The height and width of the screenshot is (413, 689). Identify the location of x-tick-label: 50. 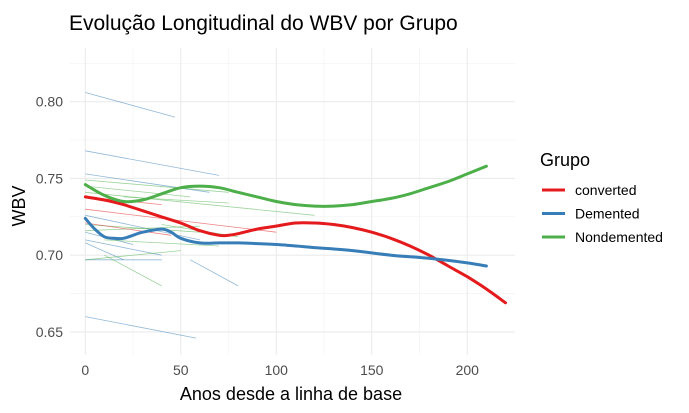
(181, 370).